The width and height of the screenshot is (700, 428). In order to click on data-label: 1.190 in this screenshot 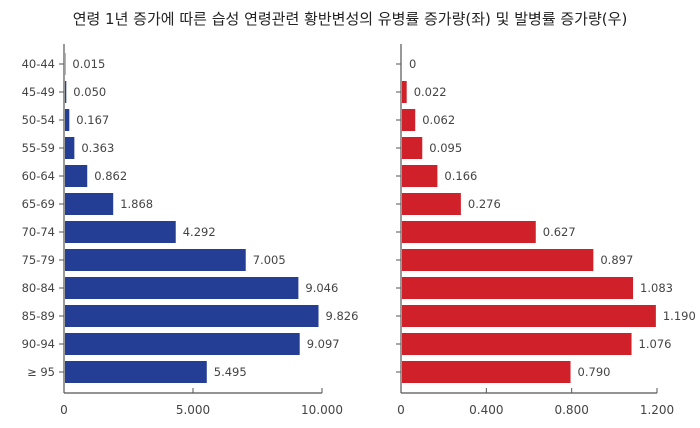, I will do `click(679, 316)`.